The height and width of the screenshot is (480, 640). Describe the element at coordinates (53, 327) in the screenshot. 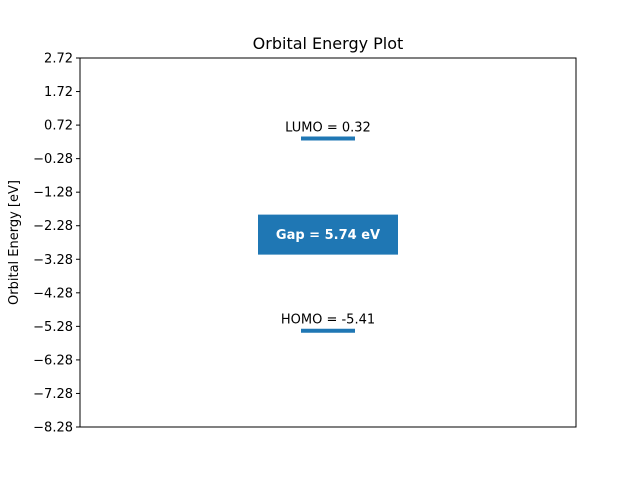

I see `y-tick-label: −5.28` at that location.